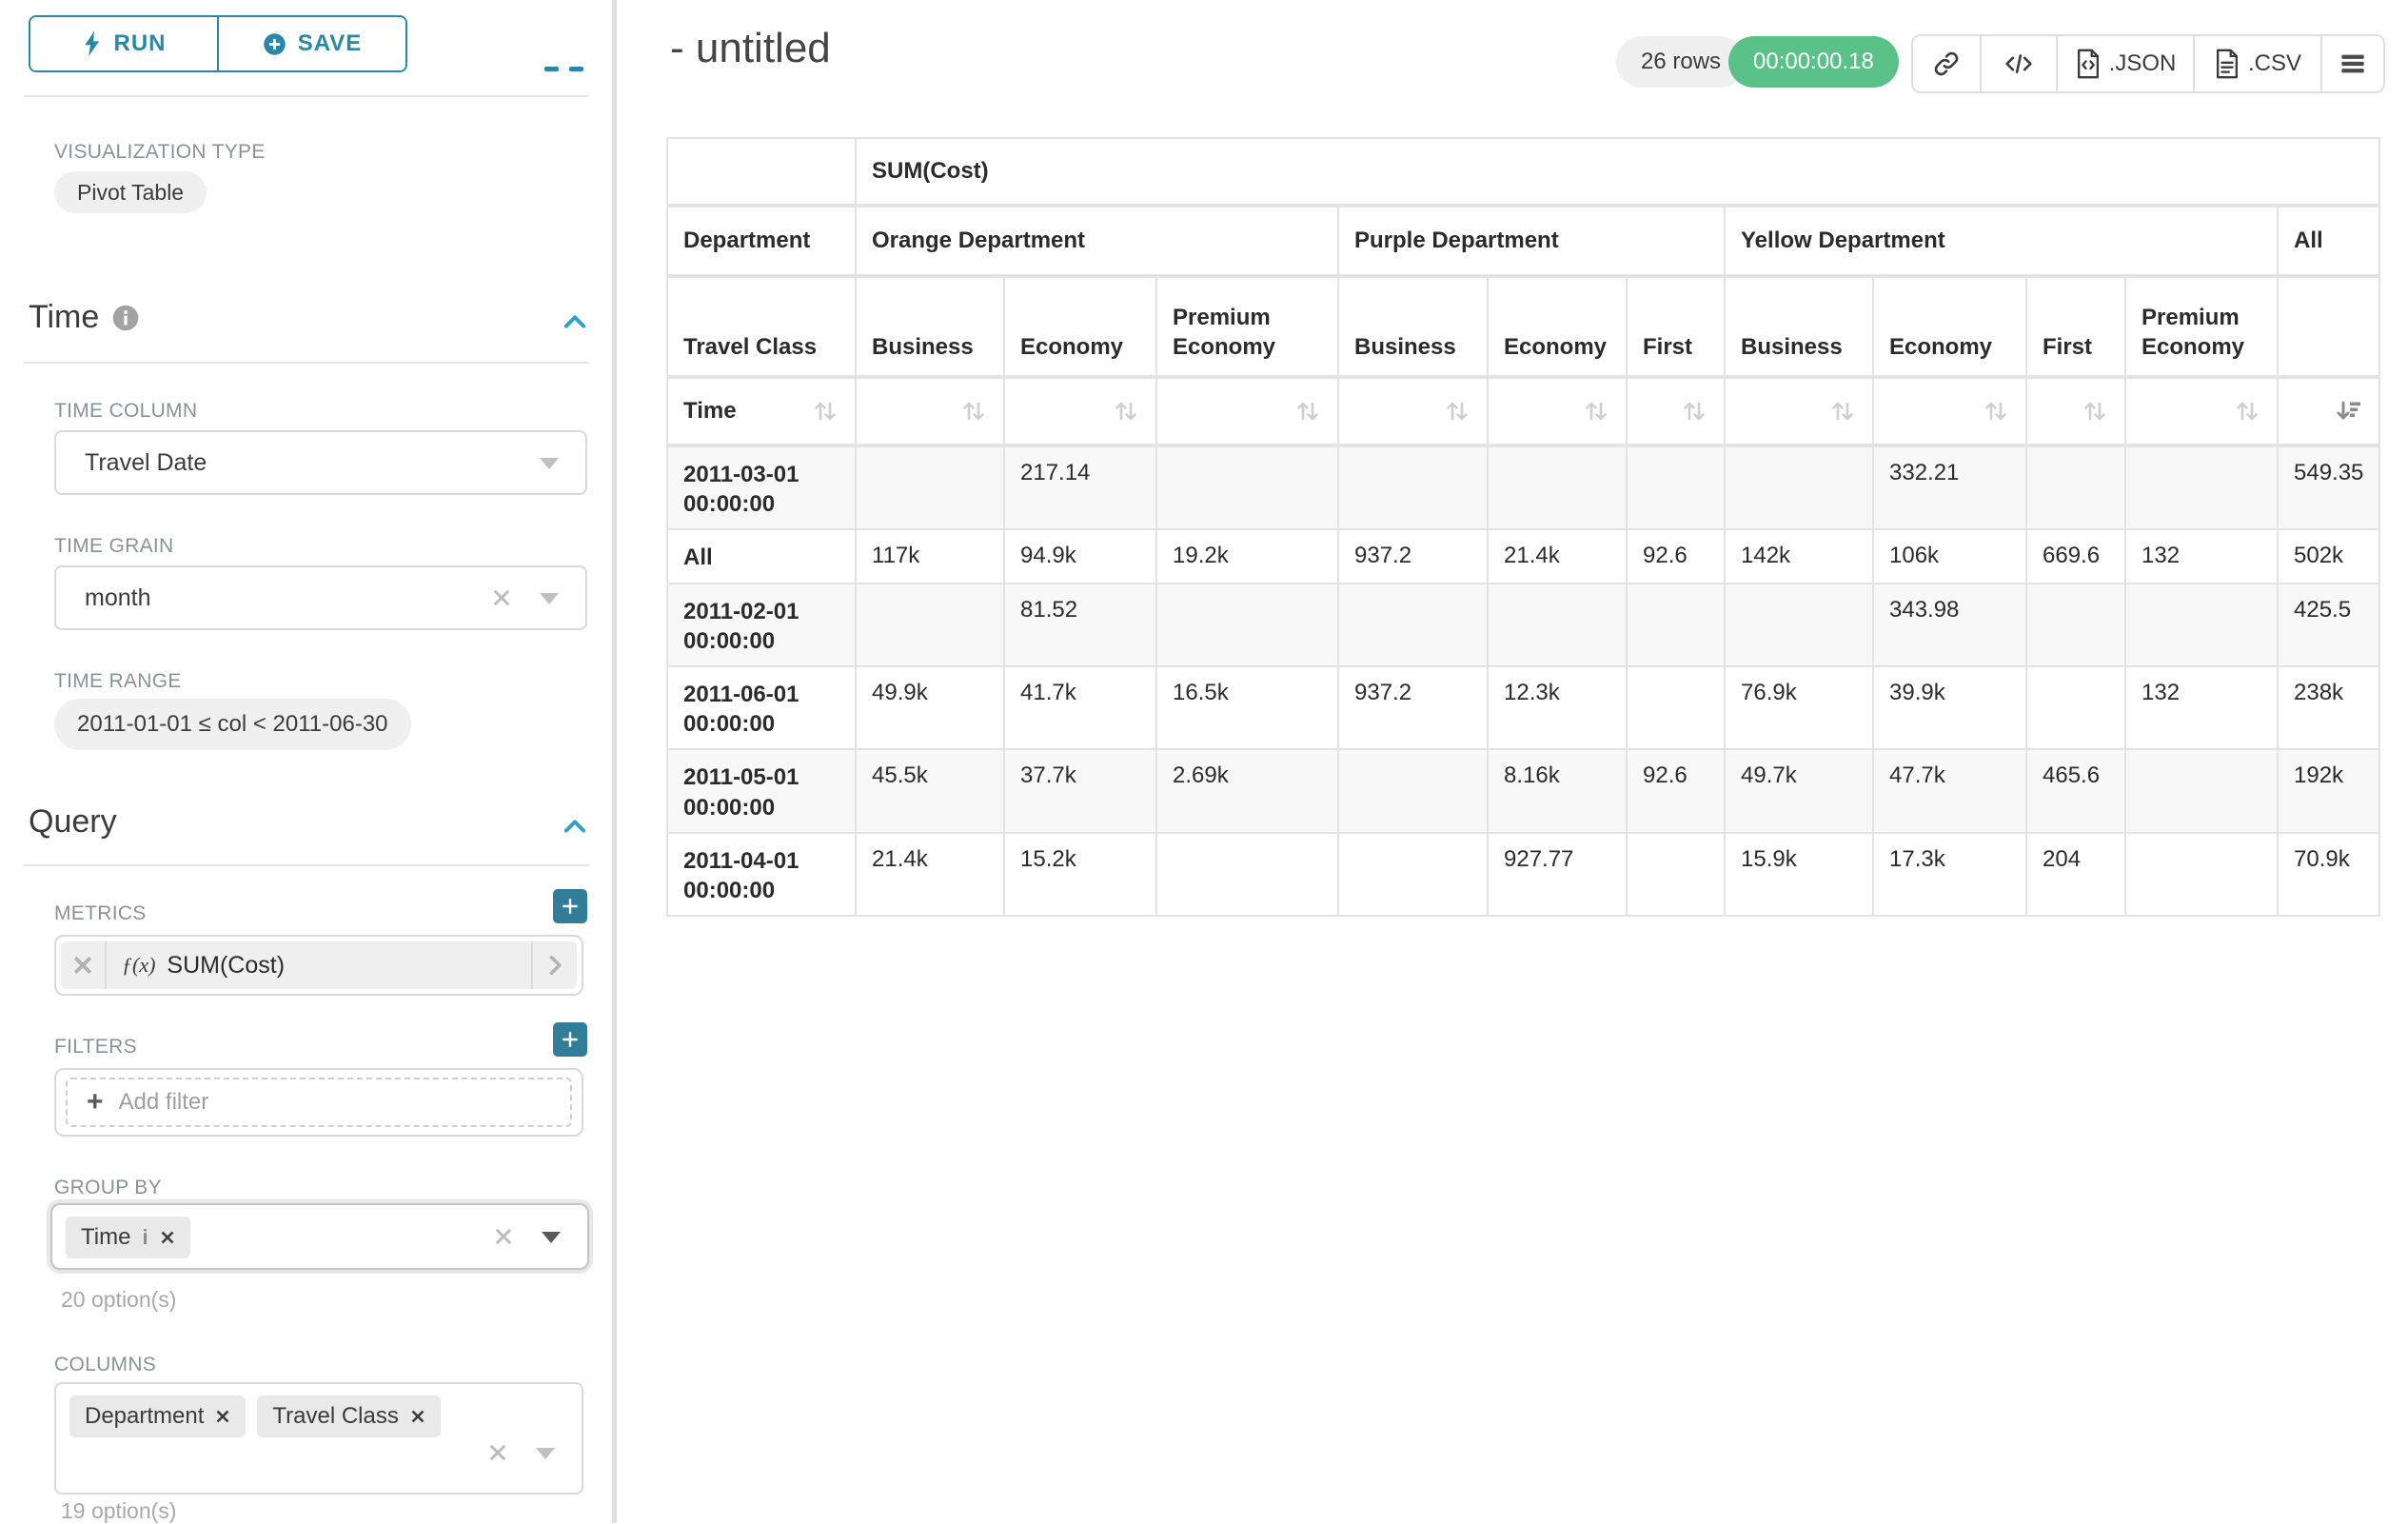  What do you see at coordinates (750, 48) in the screenshot?
I see `chart-title: - untitled` at bounding box center [750, 48].